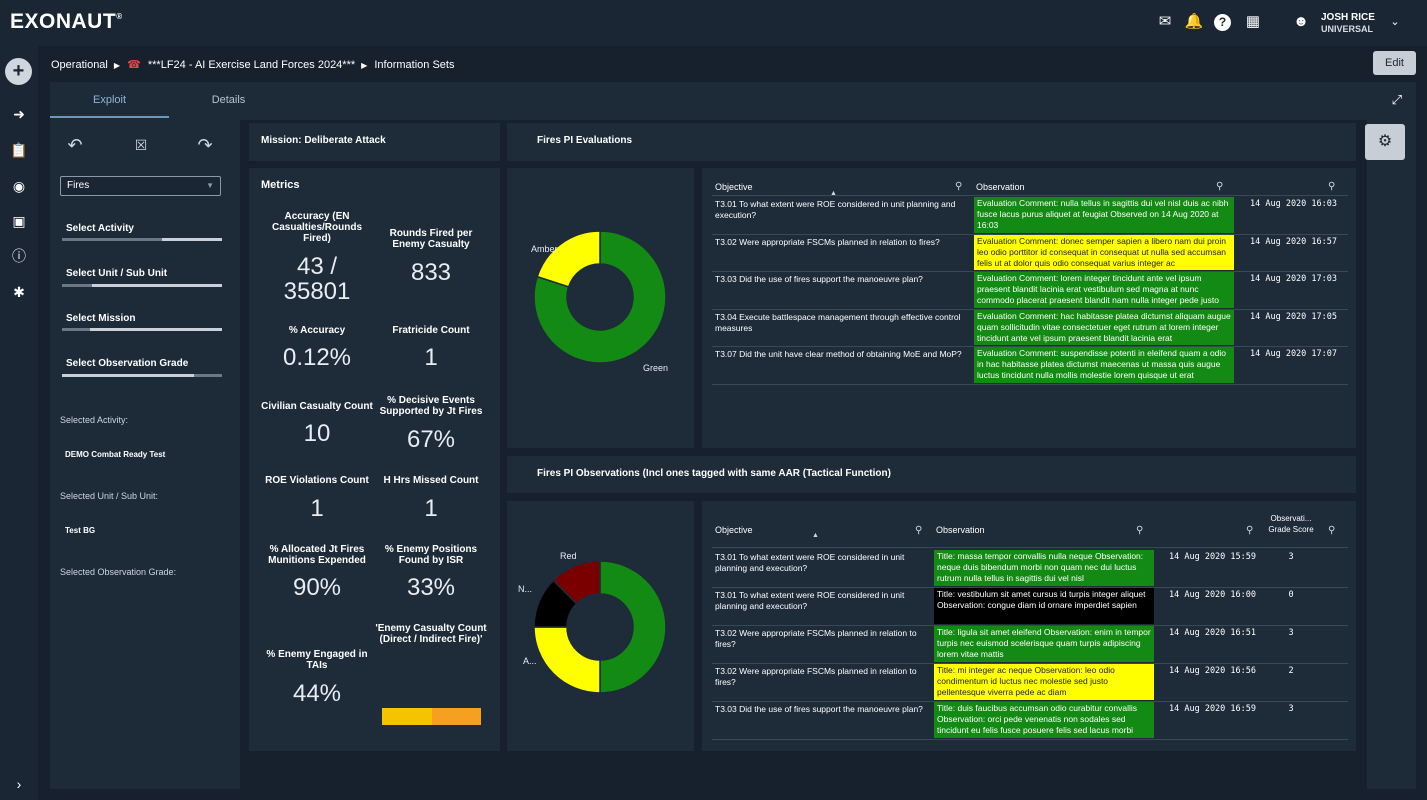 This screenshot has width=1427, height=800. What do you see at coordinates (1291, 524) in the screenshot?
I see `column-header-grade-score: Observati... Grade Score` at bounding box center [1291, 524].